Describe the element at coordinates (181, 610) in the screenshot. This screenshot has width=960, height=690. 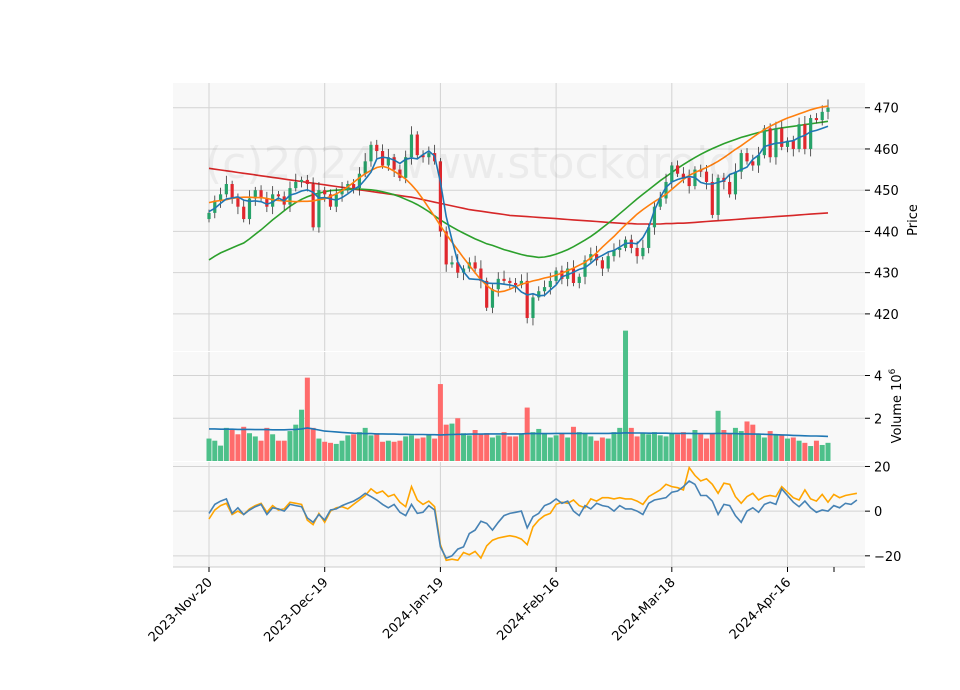
I see `x-tick-label: 2023-Nov-20` at that location.